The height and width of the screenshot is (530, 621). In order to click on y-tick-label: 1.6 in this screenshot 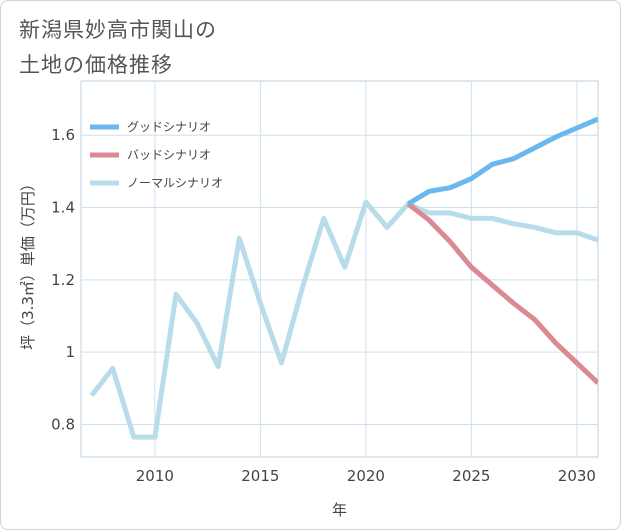, I will do `click(63, 135)`.